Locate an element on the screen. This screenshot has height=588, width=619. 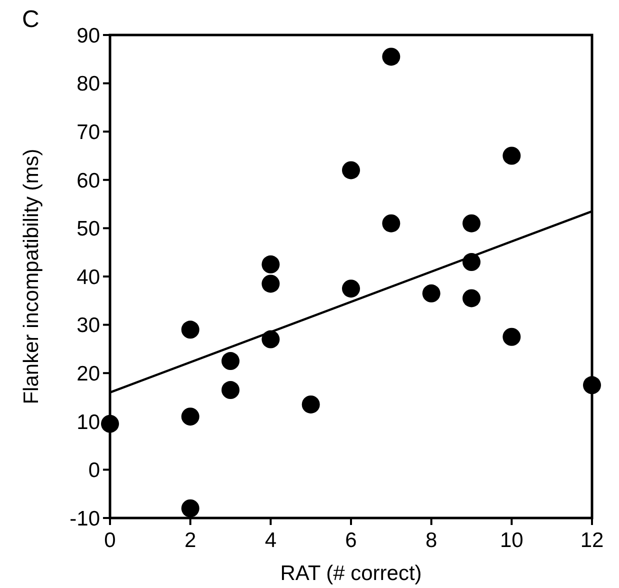
x-tick-label: 6 is located at coordinates (351, 540).